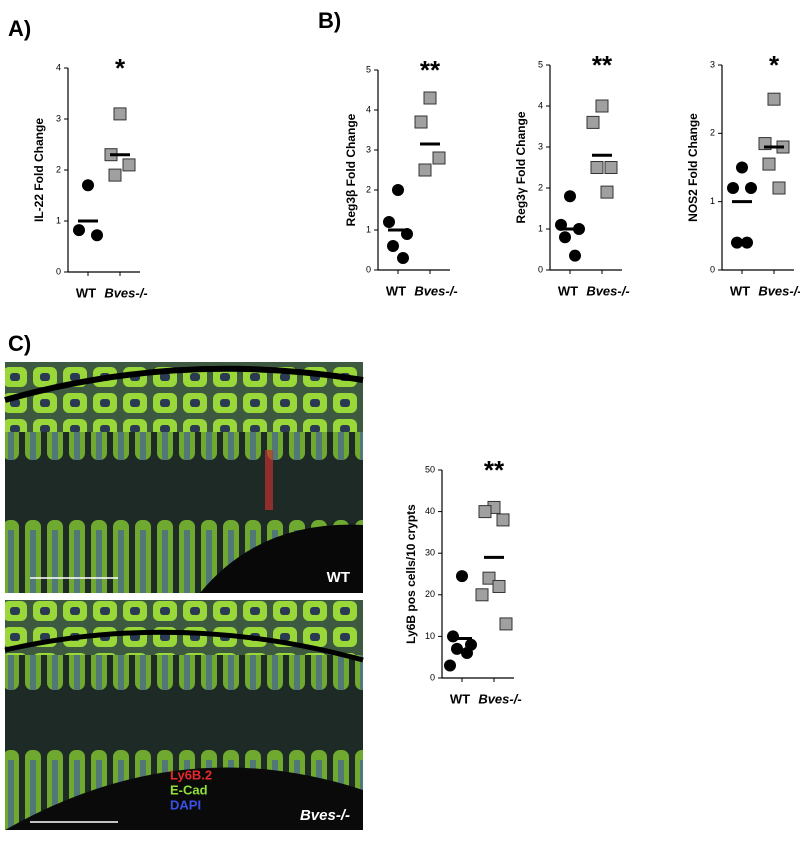 Image resolution: width=800 pixels, height=841 pixels. Describe the element at coordinates (338, 577) in the screenshot. I see `image-label: WT` at that location.